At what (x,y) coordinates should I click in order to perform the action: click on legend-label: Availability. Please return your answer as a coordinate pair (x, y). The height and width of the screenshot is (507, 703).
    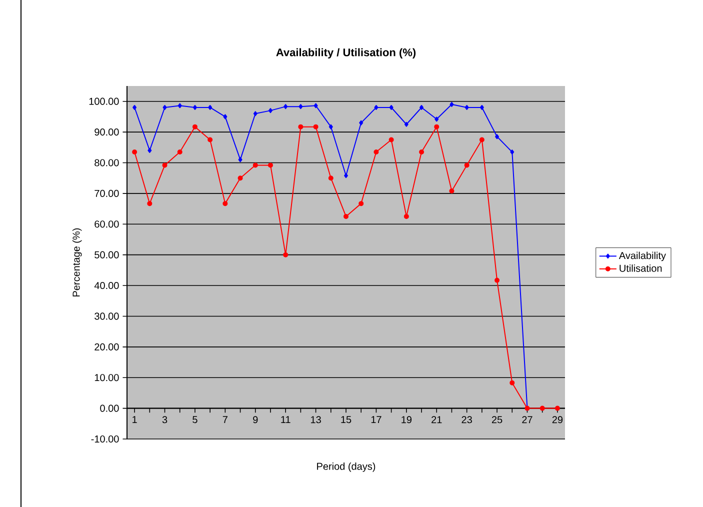
    Looking at the image, I should click on (642, 257).